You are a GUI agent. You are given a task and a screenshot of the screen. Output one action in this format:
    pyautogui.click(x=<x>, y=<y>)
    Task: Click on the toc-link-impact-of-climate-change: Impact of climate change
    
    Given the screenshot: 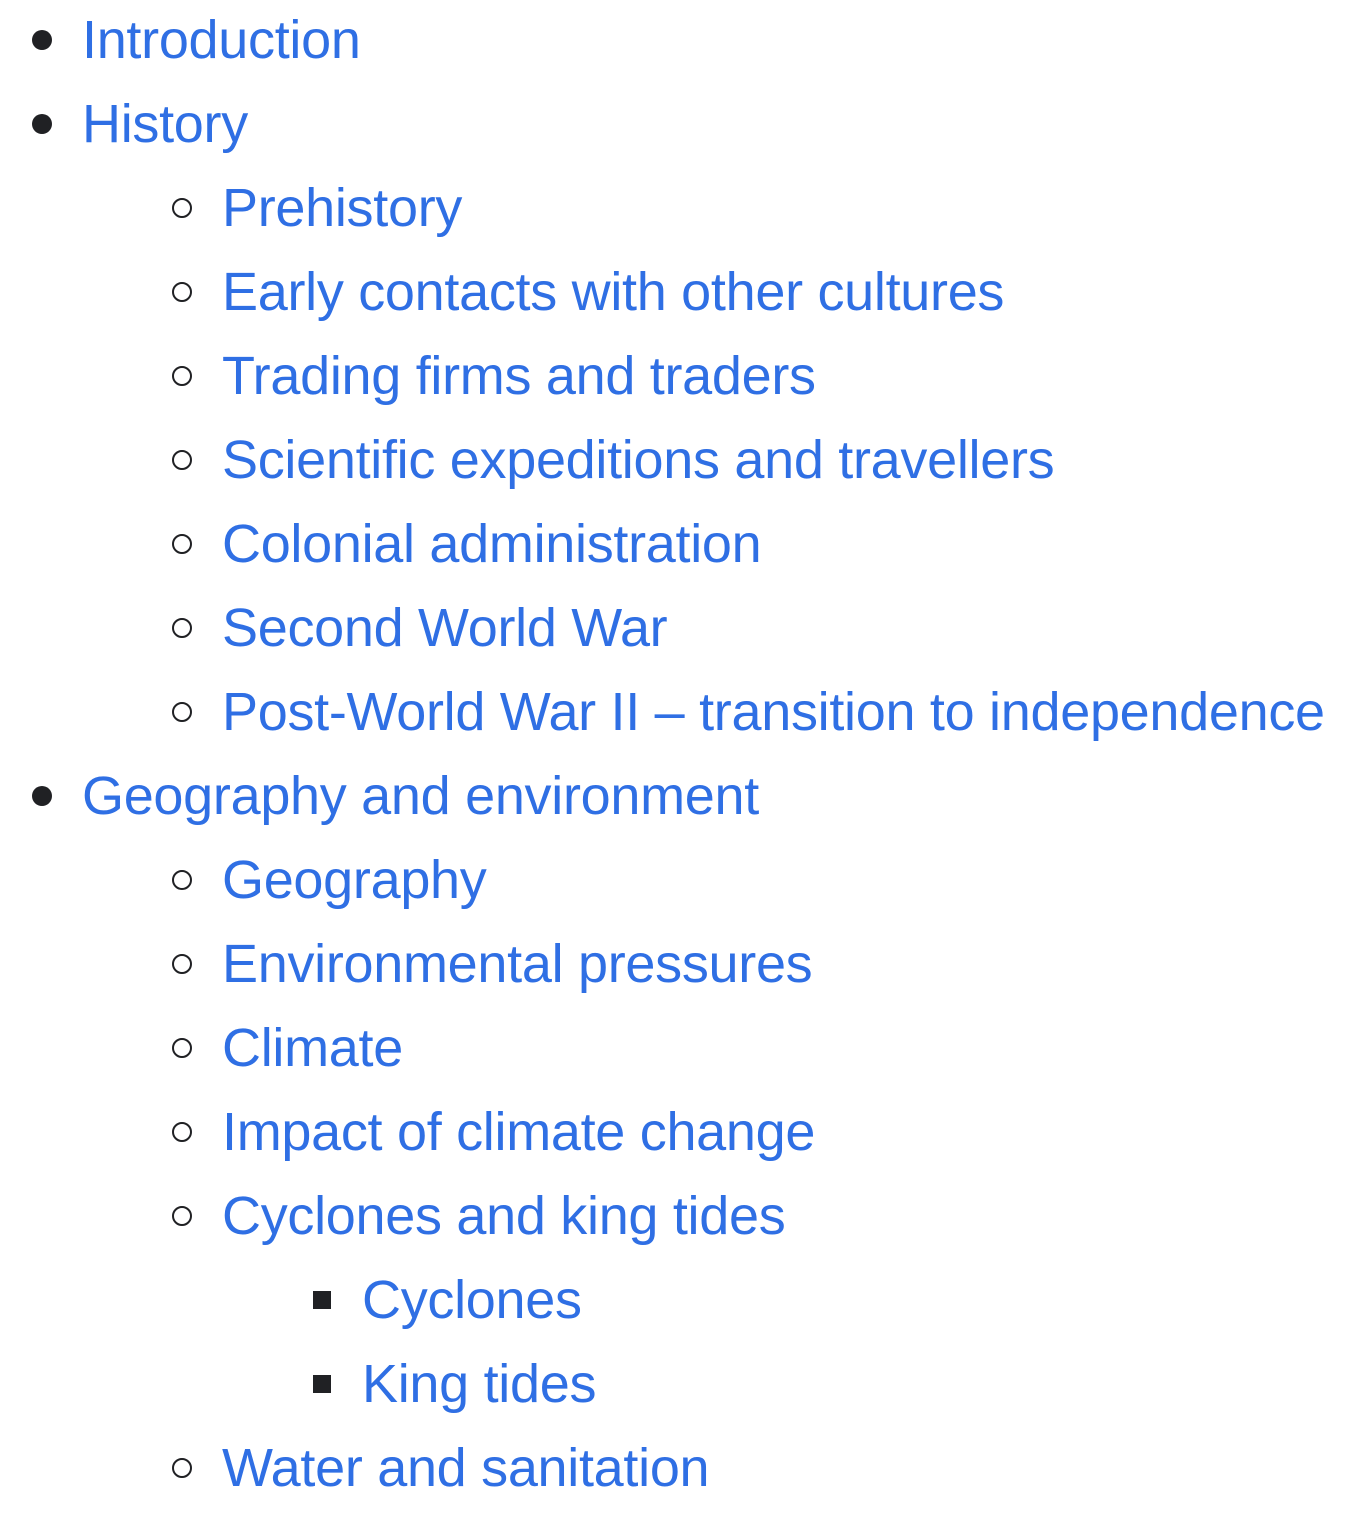 What is the action you would take?
    pyautogui.click(x=519, y=1132)
    